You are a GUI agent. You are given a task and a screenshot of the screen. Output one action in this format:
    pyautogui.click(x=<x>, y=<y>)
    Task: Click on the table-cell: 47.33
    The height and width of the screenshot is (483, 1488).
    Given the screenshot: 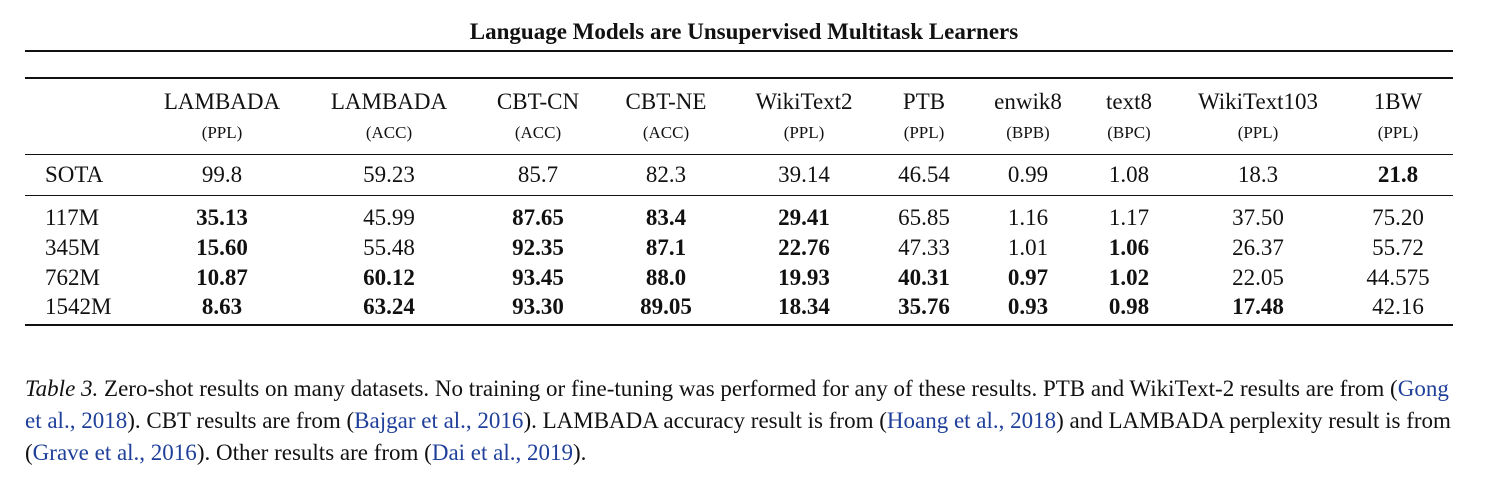 What is the action you would take?
    pyautogui.click(x=924, y=247)
    